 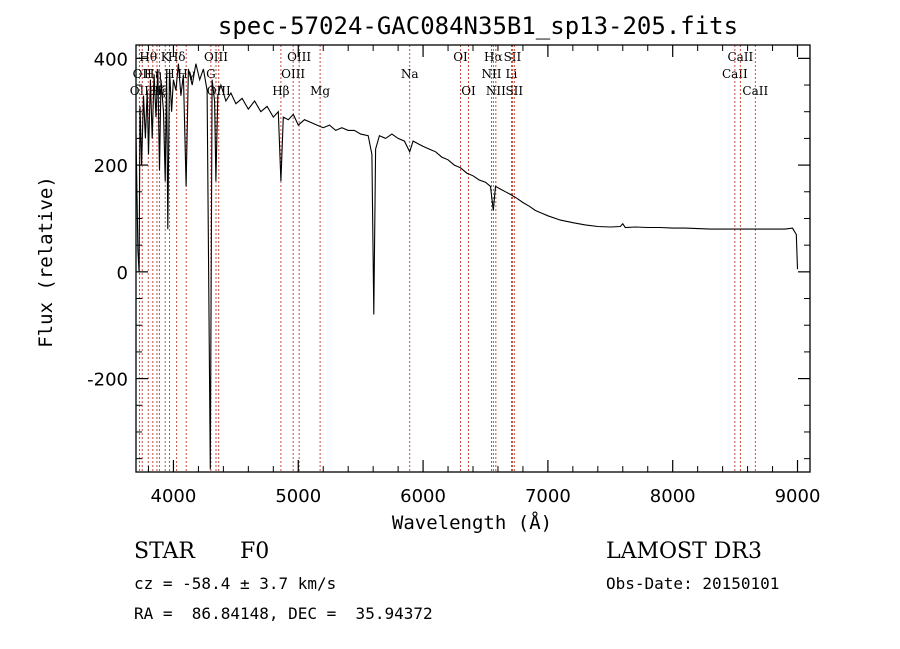 What do you see at coordinates (320, 91) in the screenshot?
I see `spectral-line-label: Mg` at bounding box center [320, 91].